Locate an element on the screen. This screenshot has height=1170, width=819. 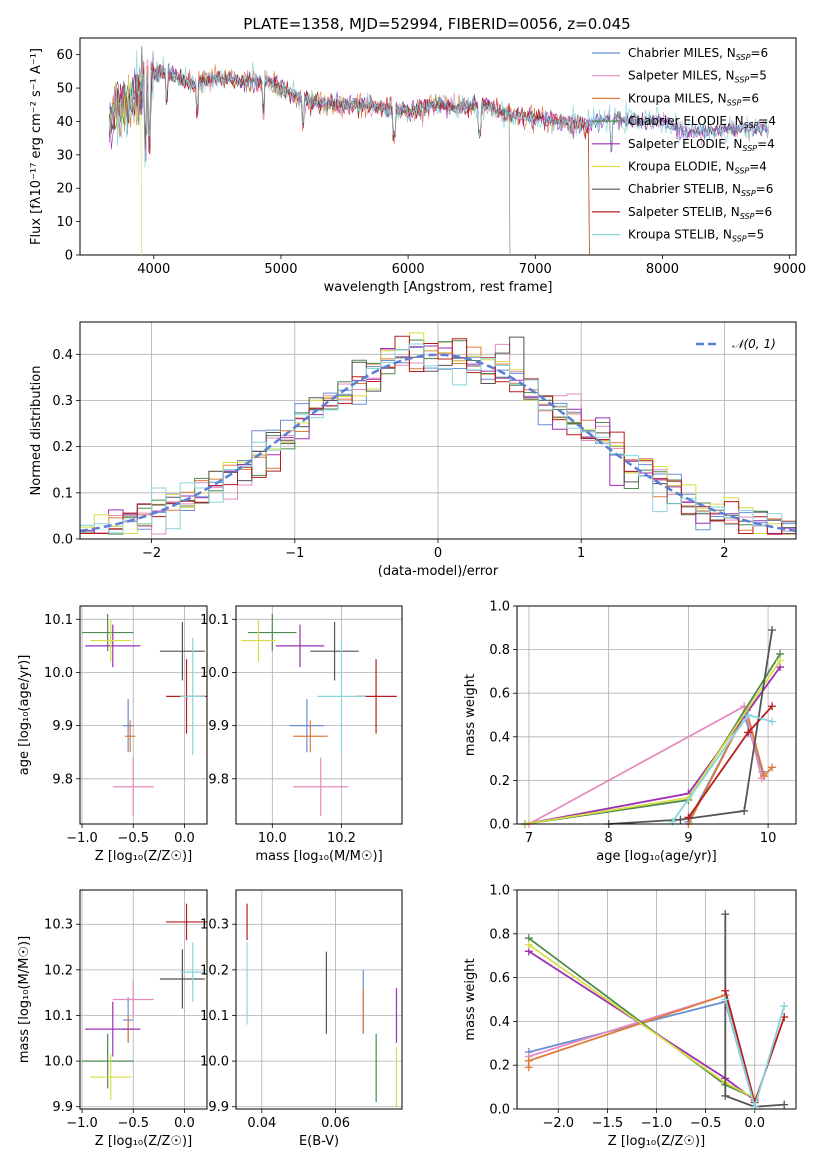
x-tick-label: 9000 is located at coordinates (789, 269).